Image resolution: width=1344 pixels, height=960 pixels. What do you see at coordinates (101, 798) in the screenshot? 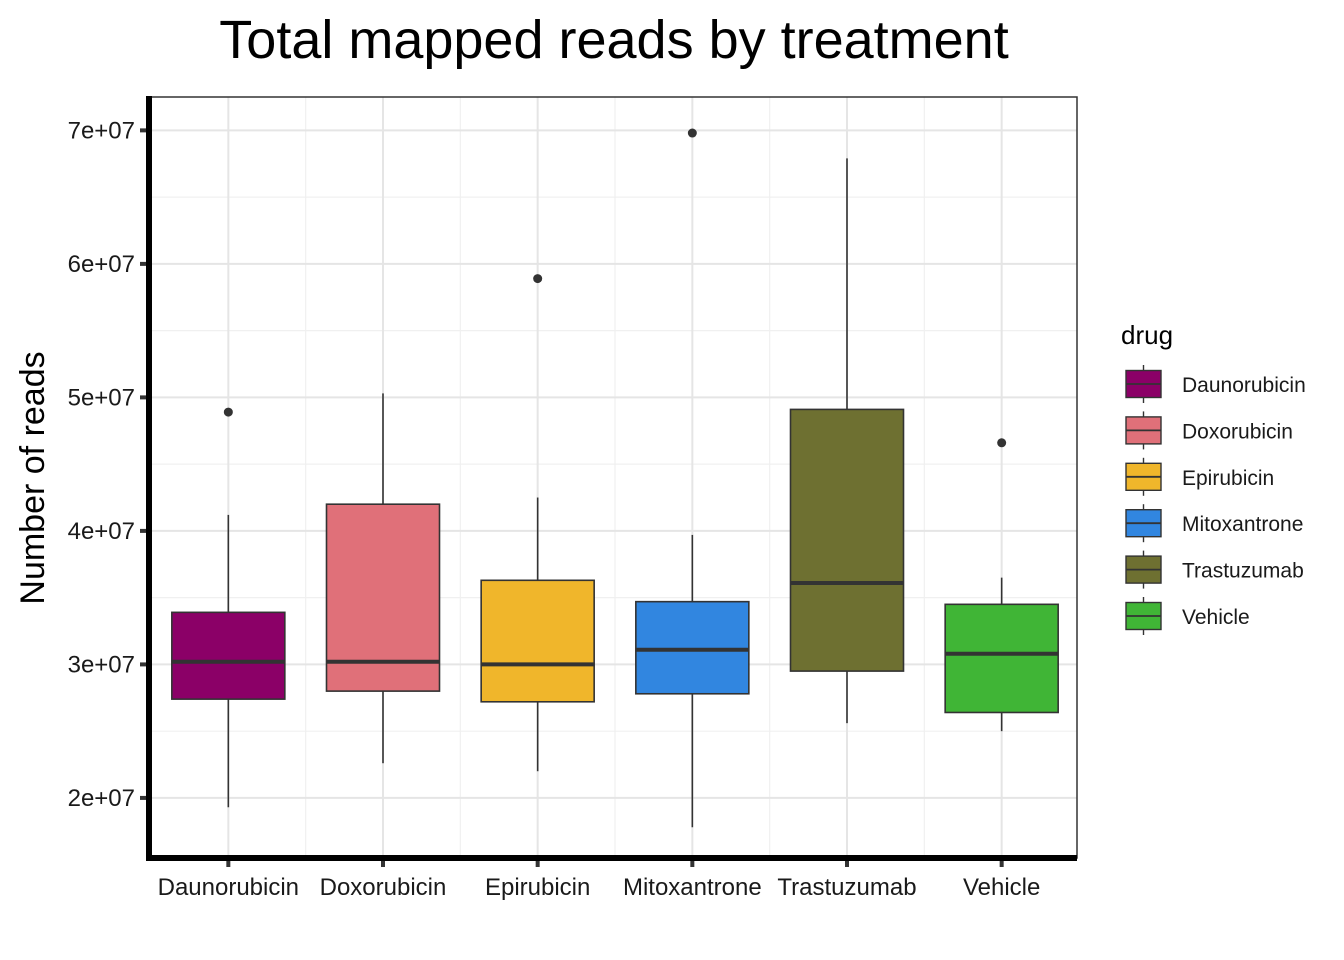
I see `y-tick-label: 2e+07` at bounding box center [101, 798].